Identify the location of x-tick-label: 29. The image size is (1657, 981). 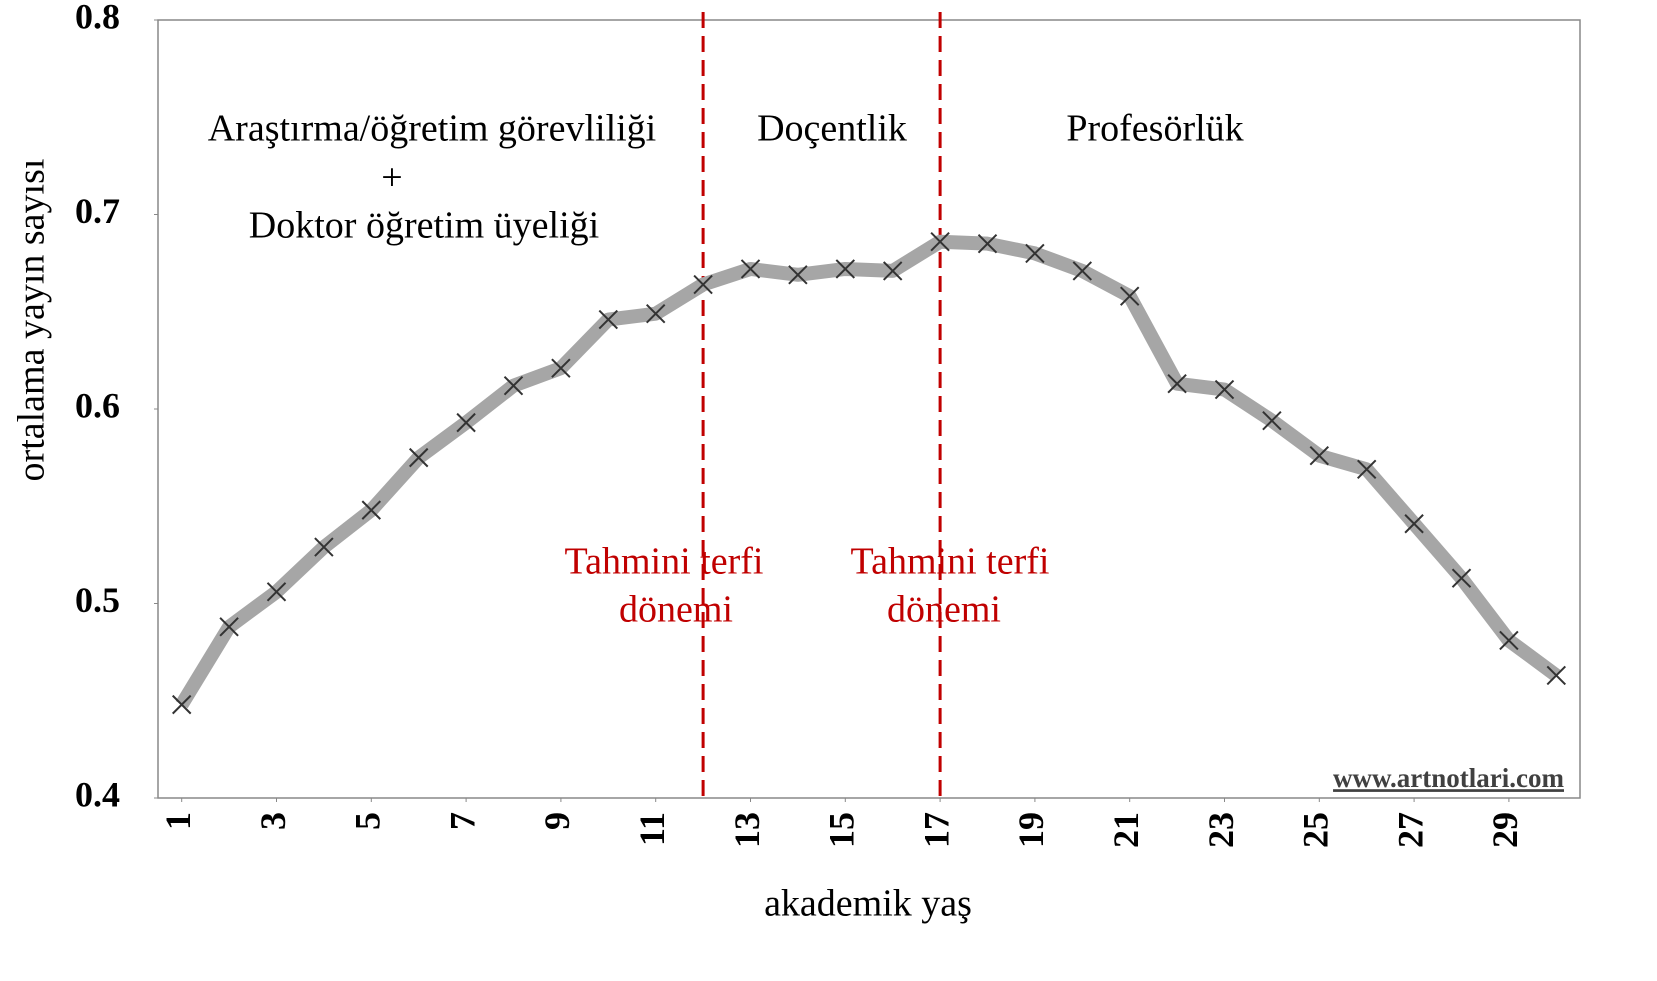
(1505, 830).